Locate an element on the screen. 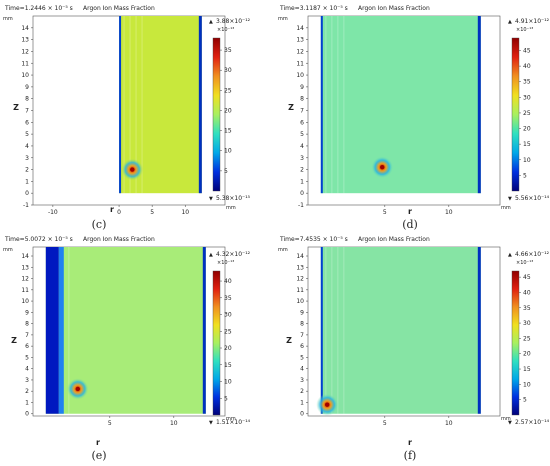 The image size is (550, 466). chart-title: Argon Ion Mass Fraction is located at coordinates (394, 8).